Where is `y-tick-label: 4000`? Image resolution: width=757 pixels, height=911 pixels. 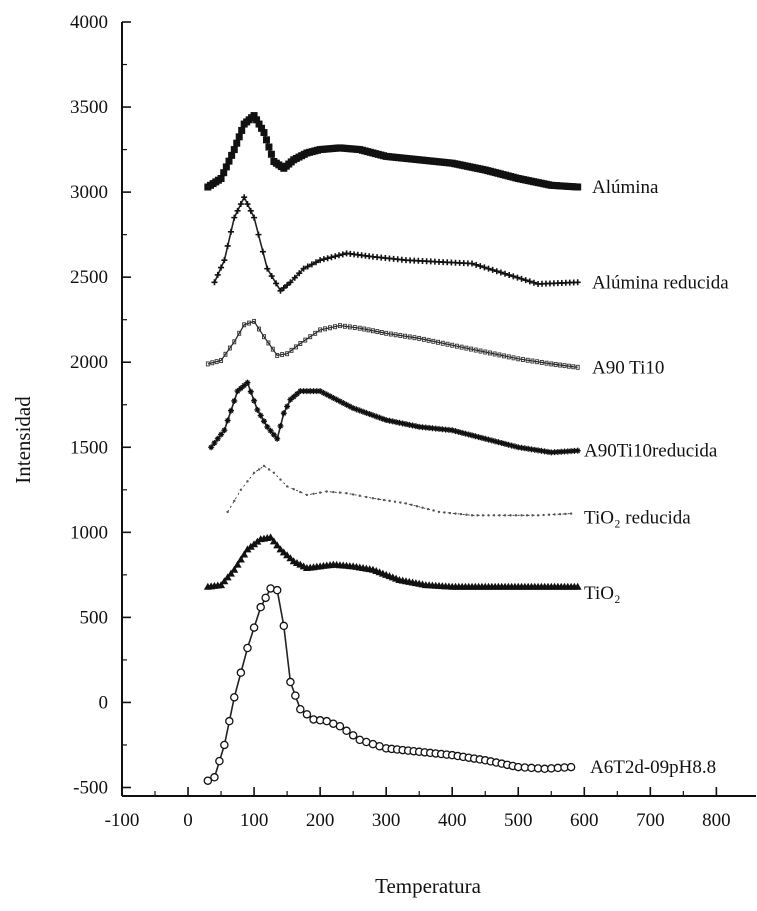
y-tick-label: 4000 is located at coordinates (89, 22).